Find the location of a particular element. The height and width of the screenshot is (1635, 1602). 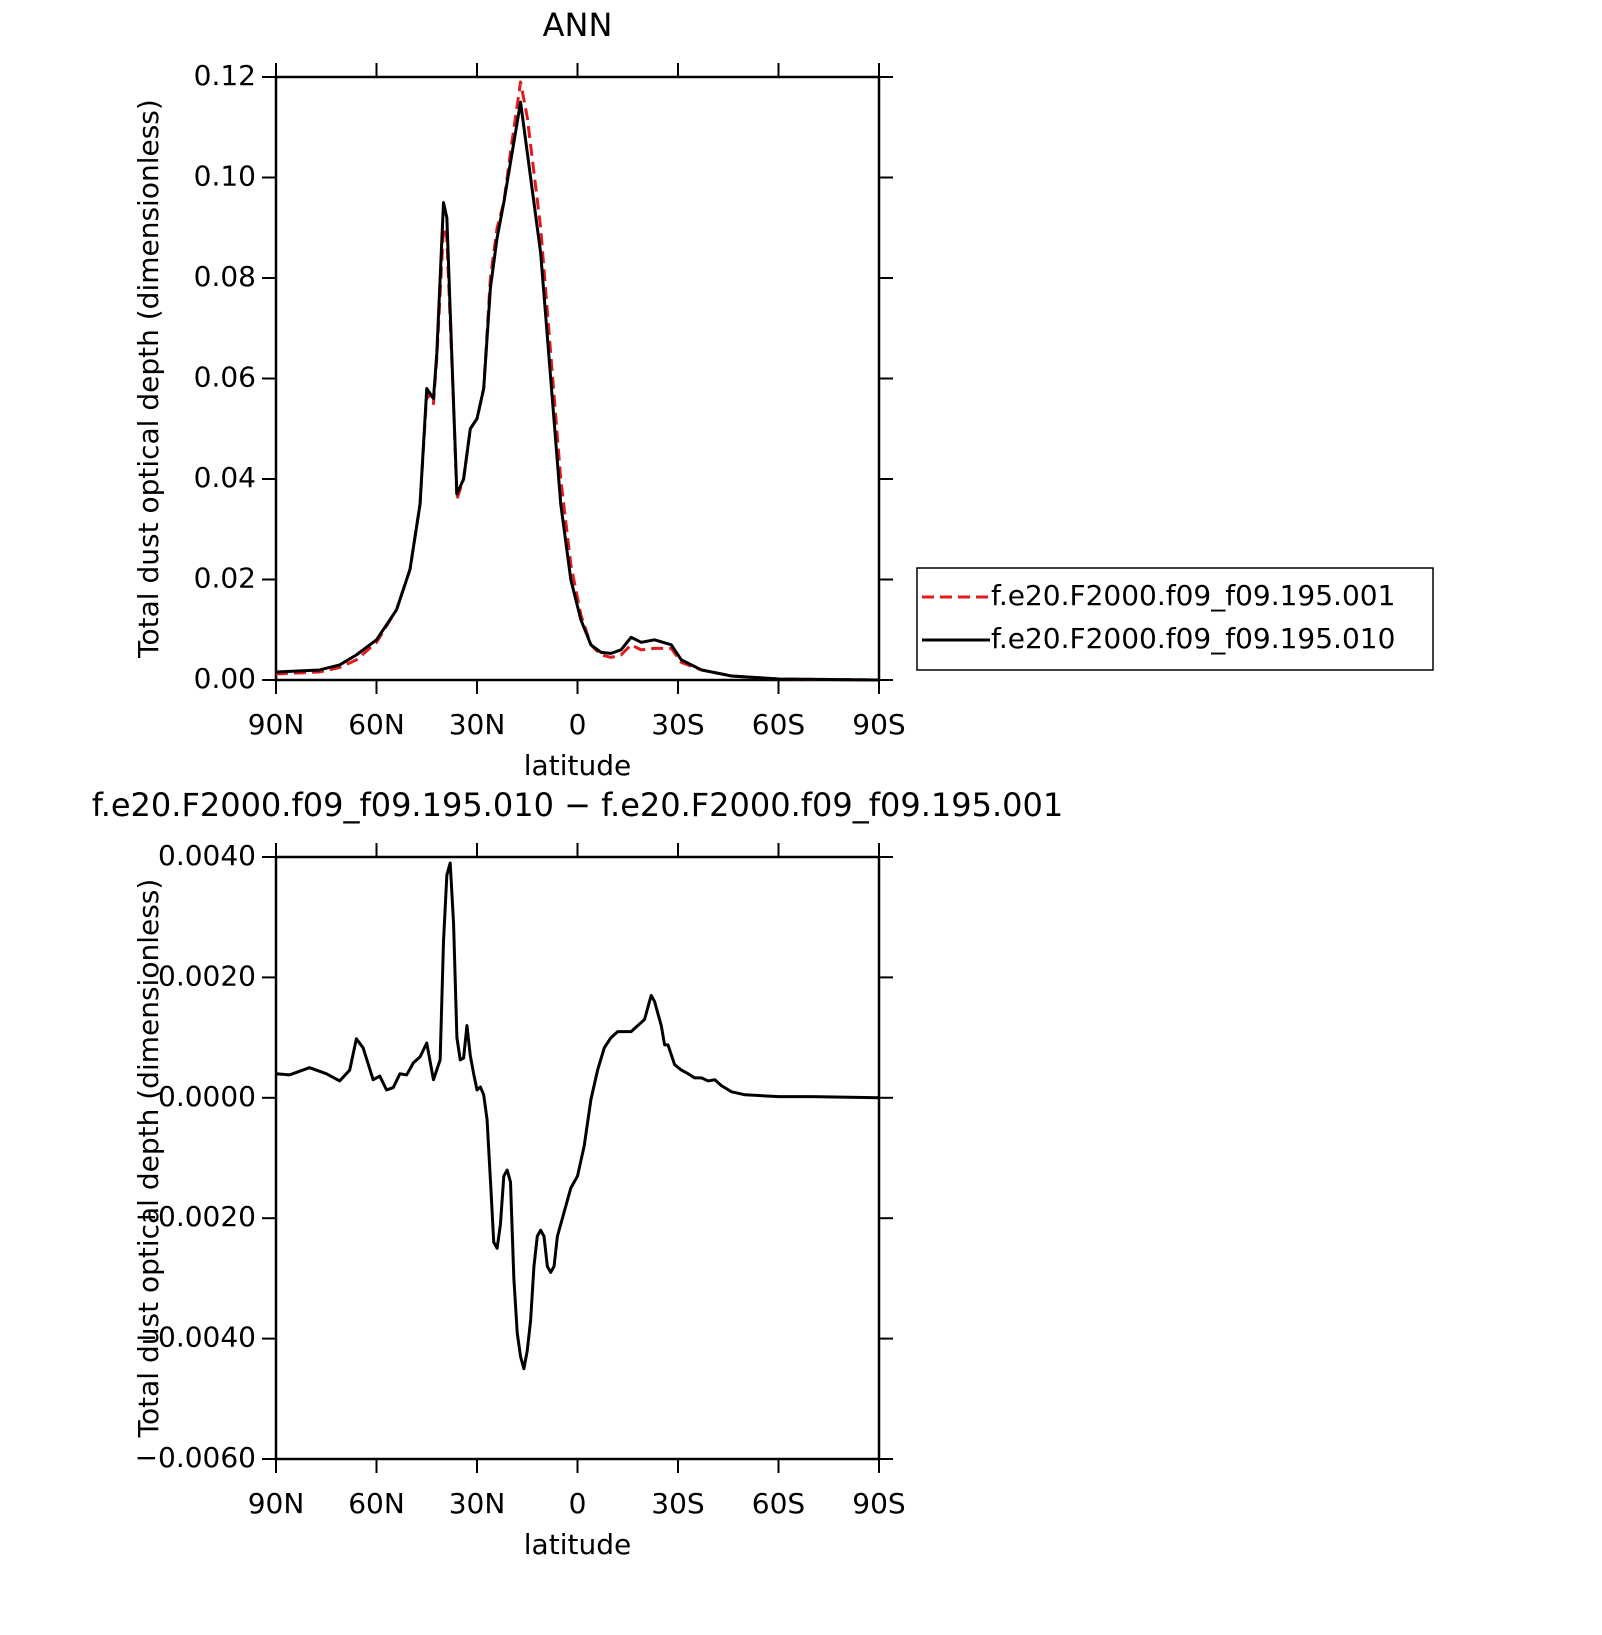

y-tick-label: 0.04 is located at coordinates (225, 477).